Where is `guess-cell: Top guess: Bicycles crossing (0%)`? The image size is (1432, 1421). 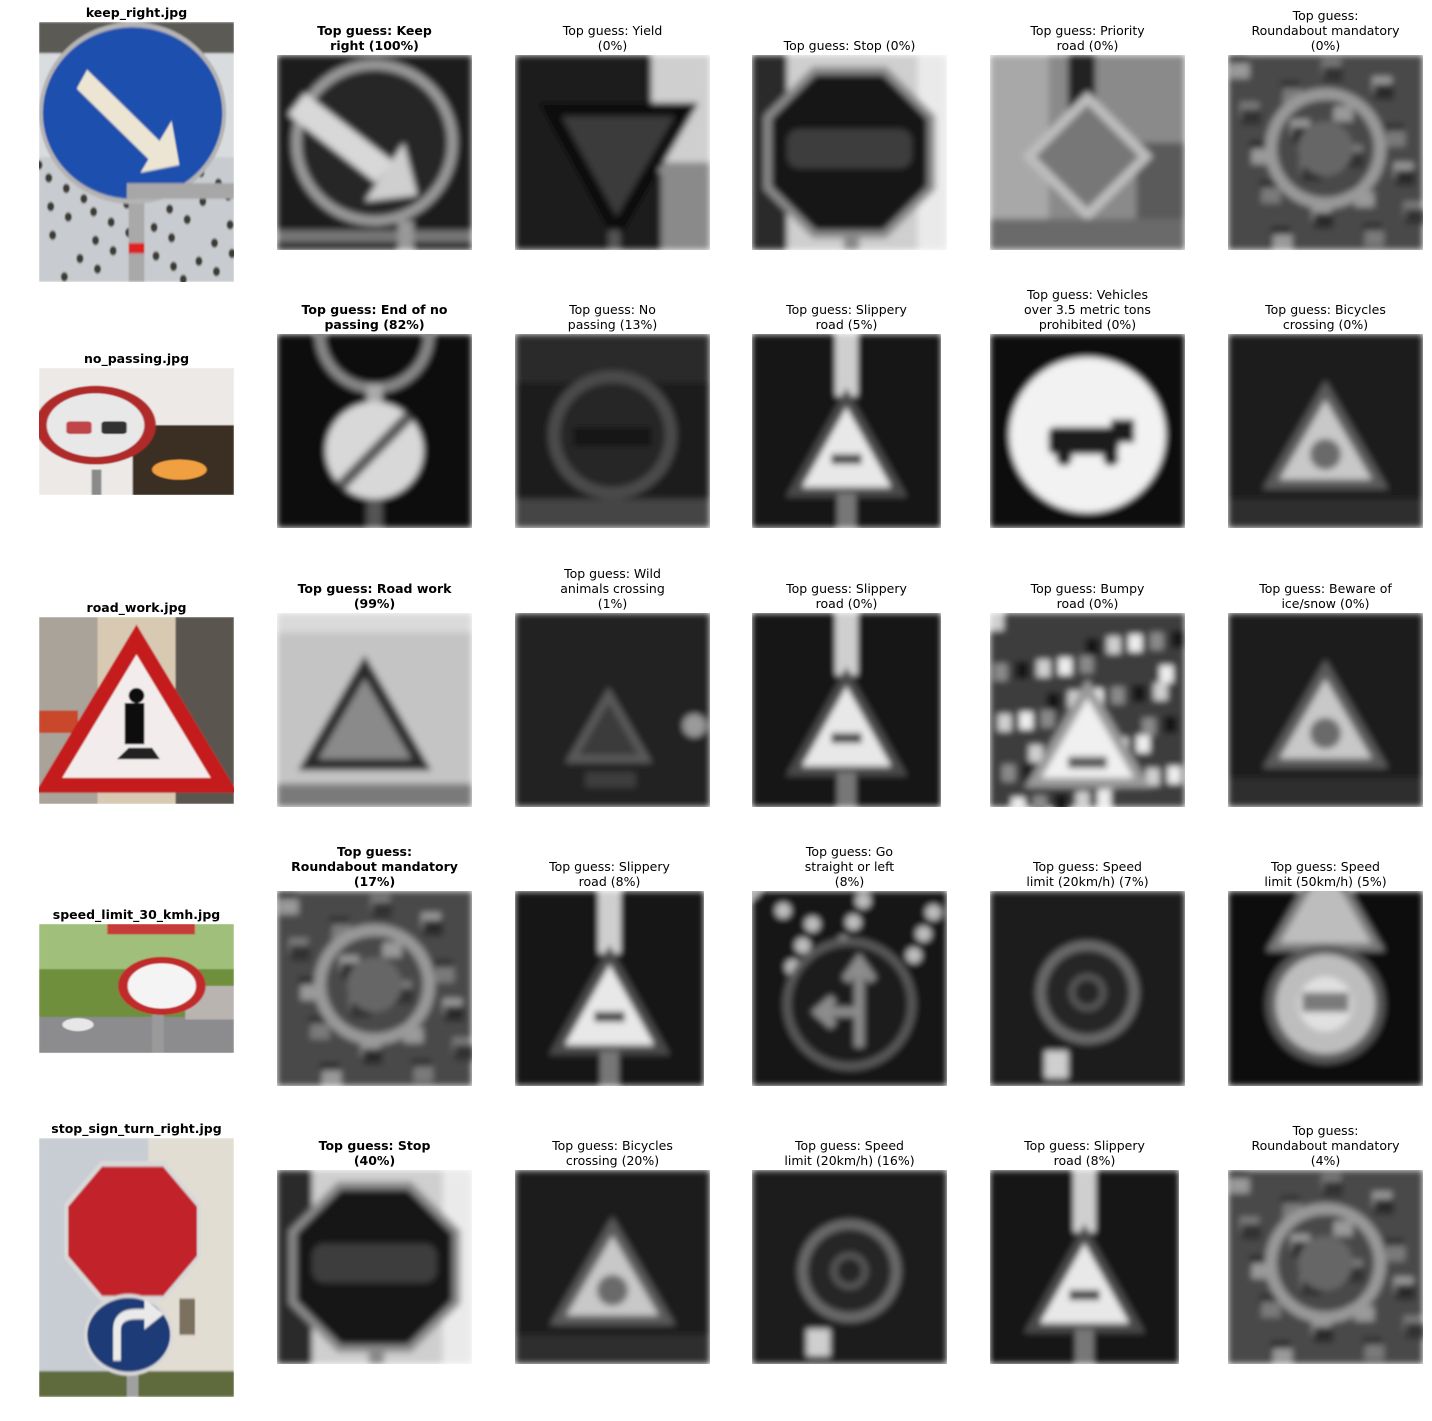 guess-cell: Top guess: Bicycles crossing (0%) is located at coordinates (1325, 415).